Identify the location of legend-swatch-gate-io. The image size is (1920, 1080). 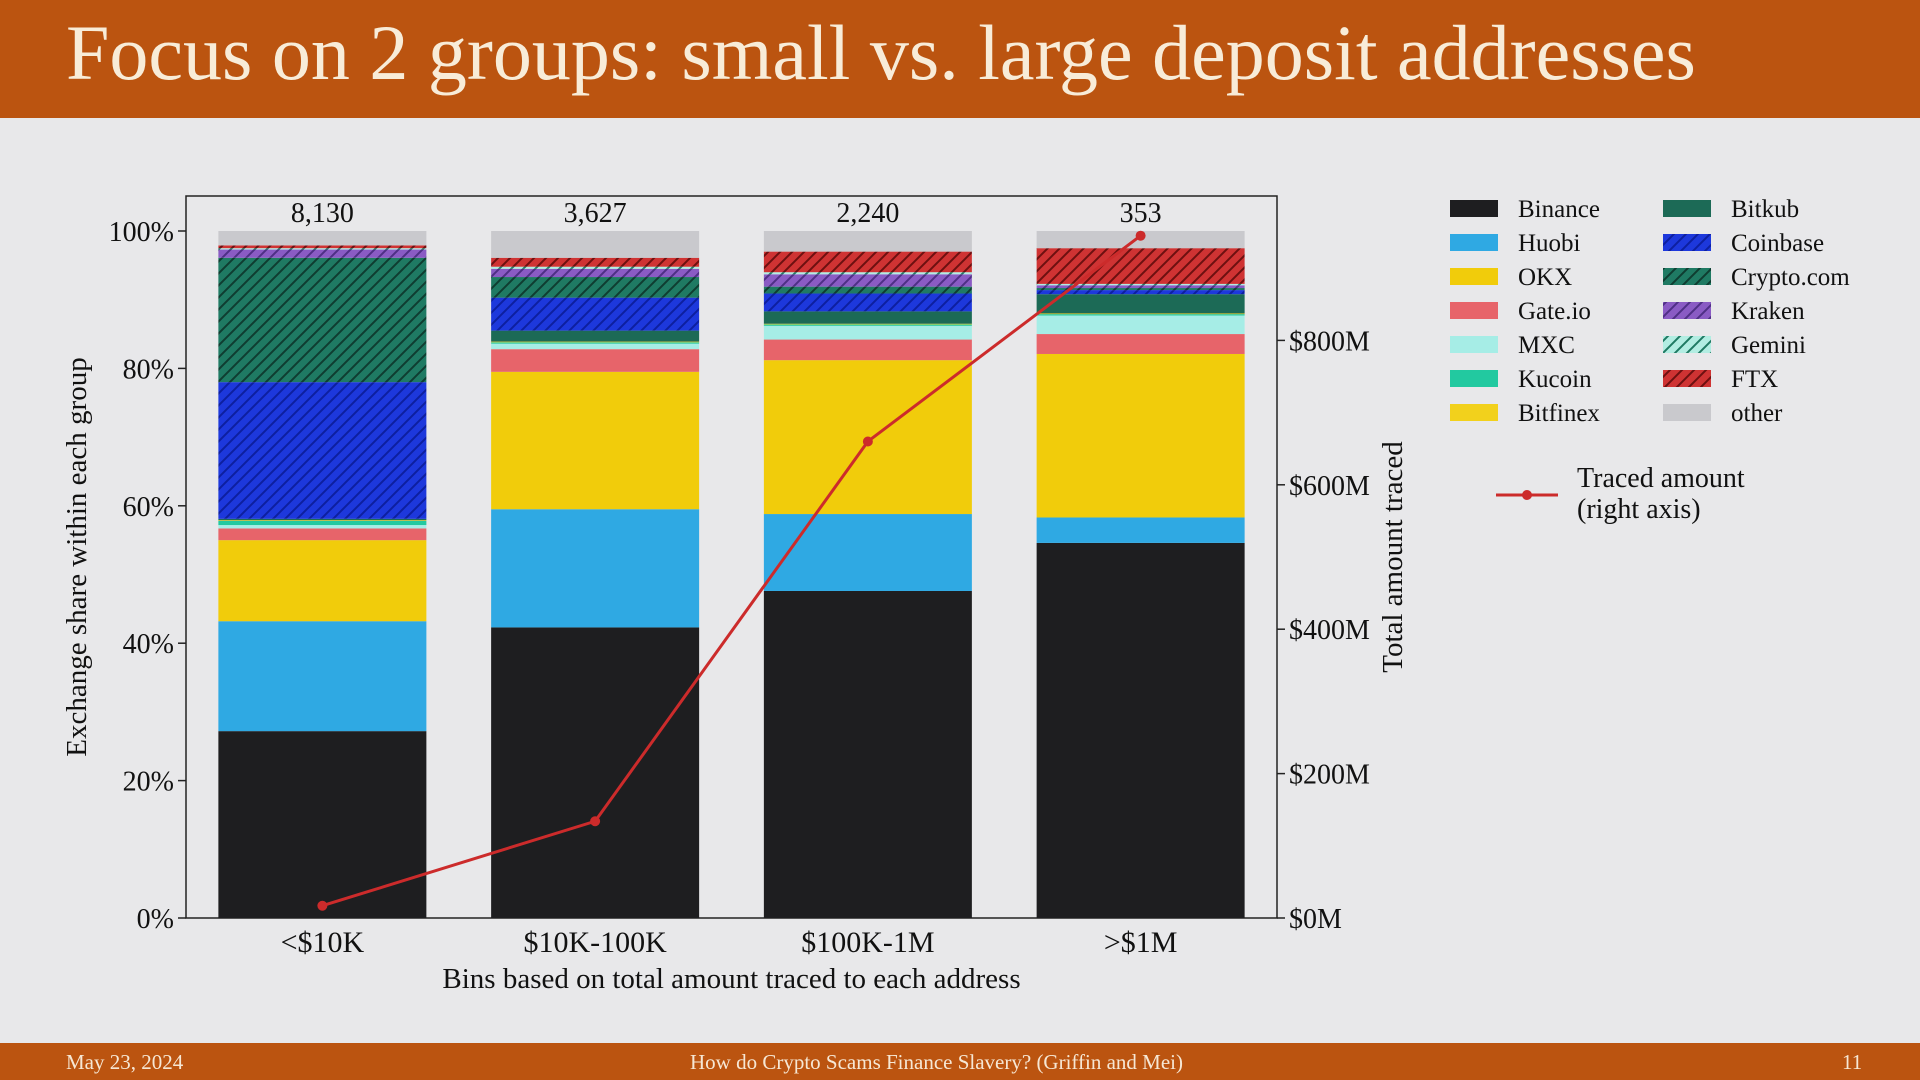
(1474, 310).